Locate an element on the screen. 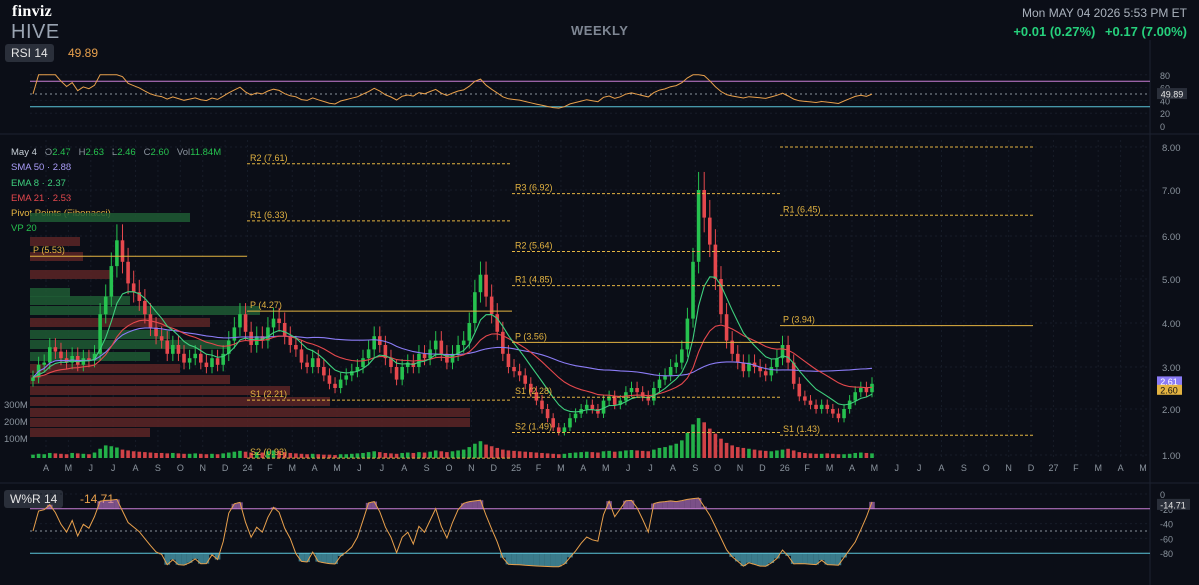 This screenshot has width=1199, height=585. close-label: C is located at coordinates (147, 152).